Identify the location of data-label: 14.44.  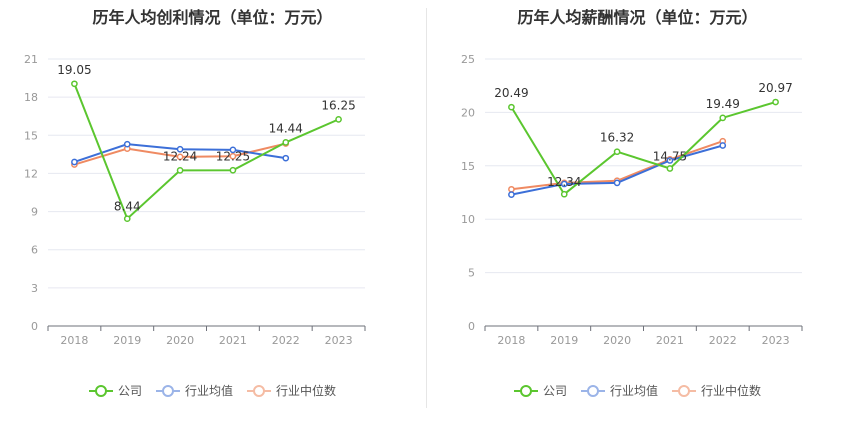
(286, 128).